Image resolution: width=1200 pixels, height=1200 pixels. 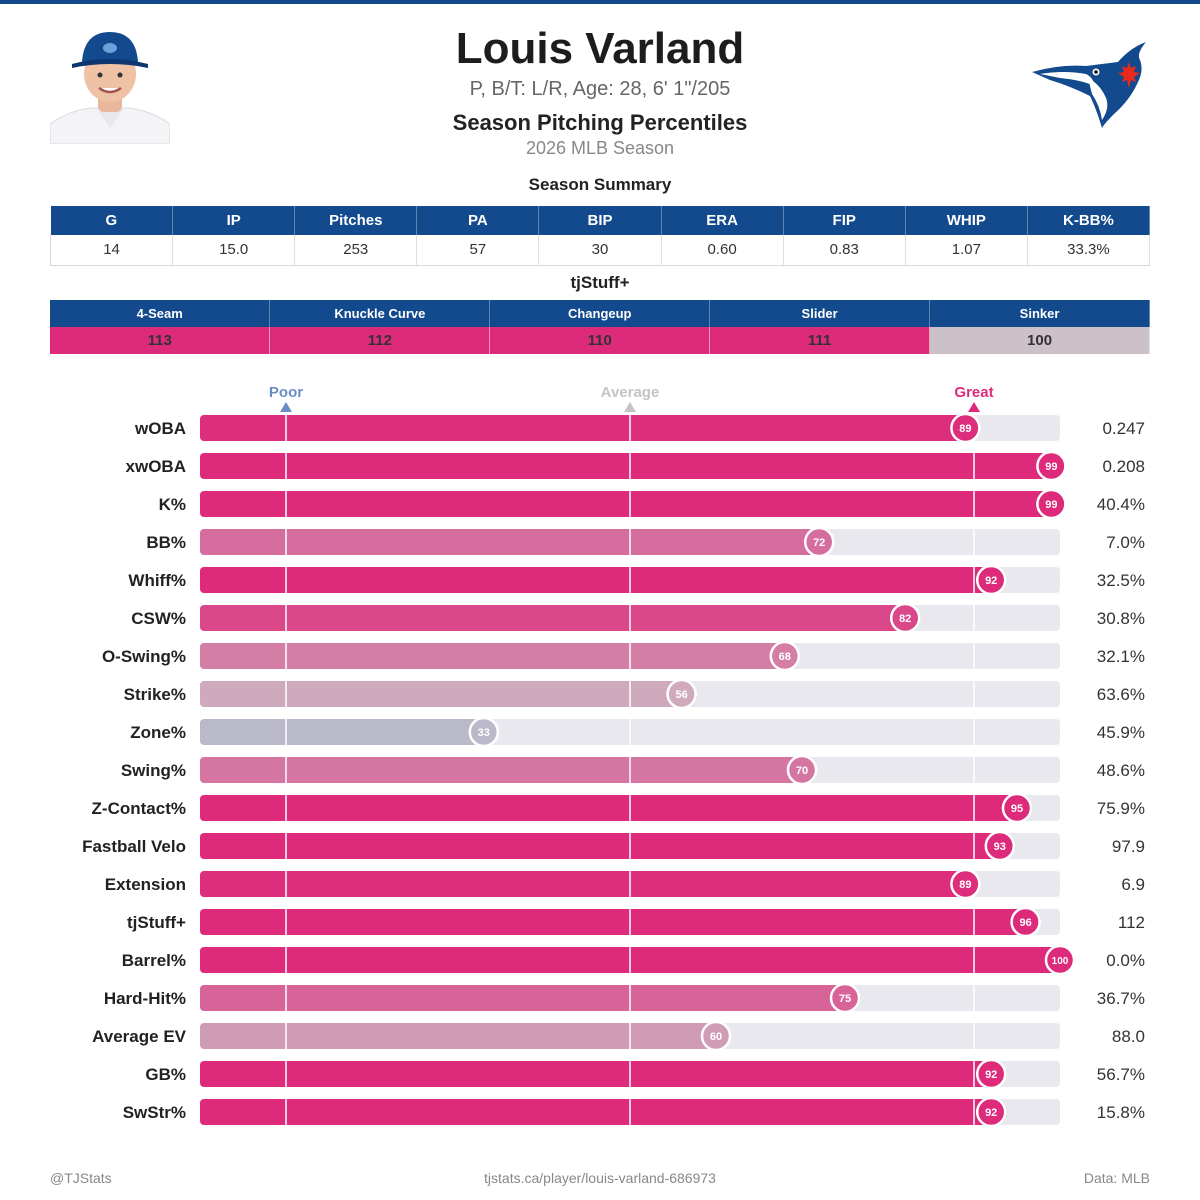 What do you see at coordinates (160, 313) in the screenshot?
I see `pitch-type-header: 4-Seam` at bounding box center [160, 313].